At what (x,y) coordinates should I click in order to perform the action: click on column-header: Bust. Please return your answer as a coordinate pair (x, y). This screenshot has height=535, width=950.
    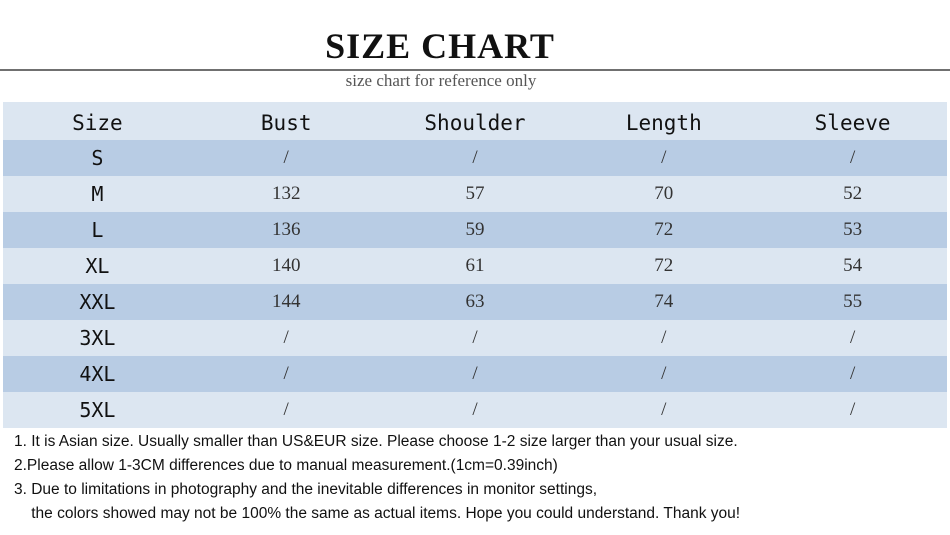
    Looking at the image, I should click on (286, 123).